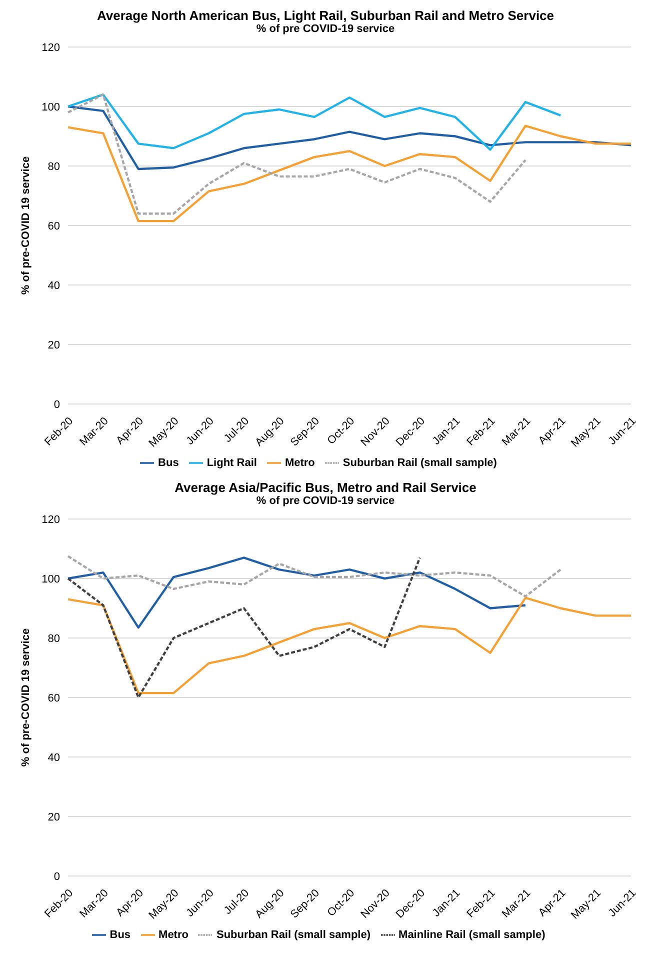 This screenshot has height=960, width=651. Describe the element at coordinates (326, 487) in the screenshot. I see `chart-title: Average Asia/Pacific Bus, Metro and Rail Service` at that location.